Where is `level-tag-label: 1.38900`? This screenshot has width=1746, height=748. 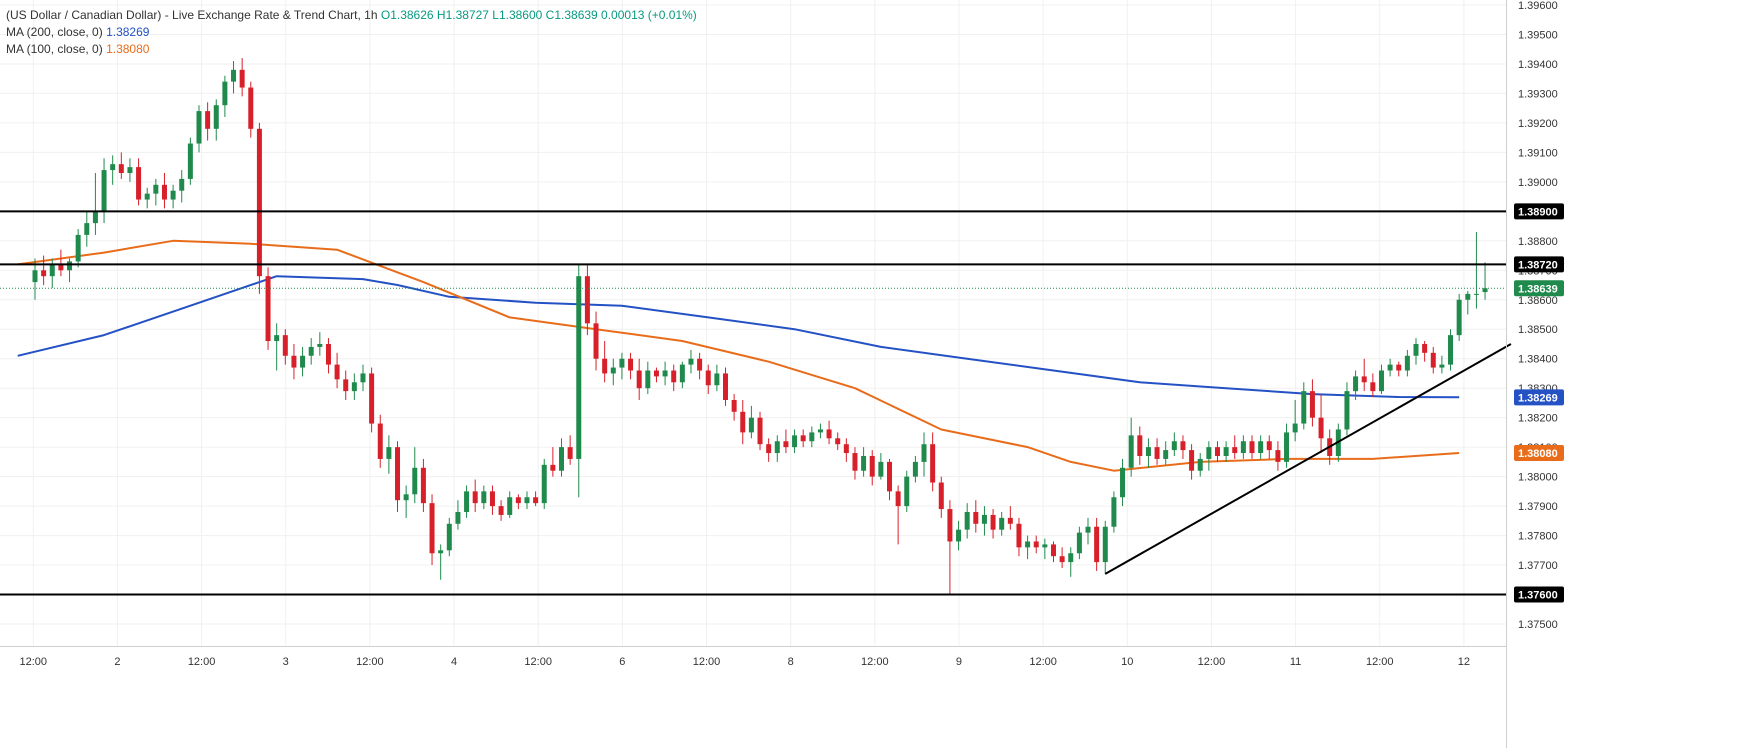 level-tag-label: 1.38900 is located at coordinates (1538, 212).